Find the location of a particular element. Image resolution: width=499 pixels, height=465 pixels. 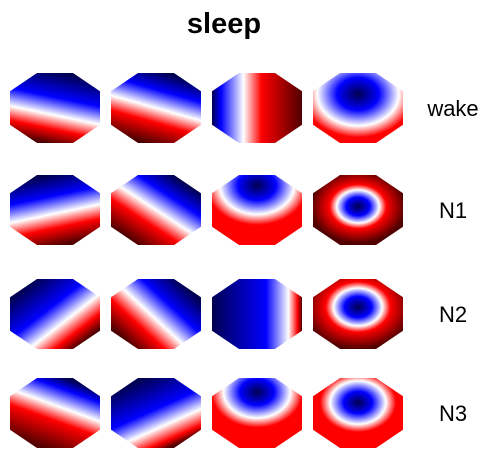

row-n2: N2 is located at coordinates (238, 314).